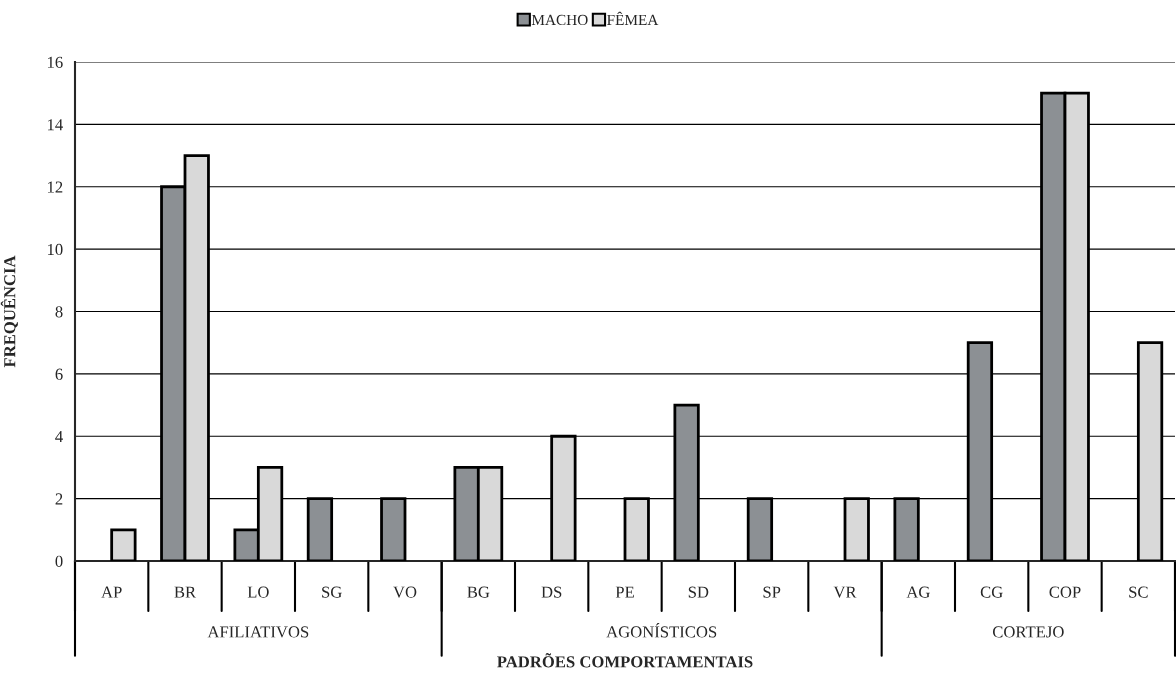 The height and width of the screenshot is (679, 1176). I want to click on y-tick-label: 10, so click(55, 249).